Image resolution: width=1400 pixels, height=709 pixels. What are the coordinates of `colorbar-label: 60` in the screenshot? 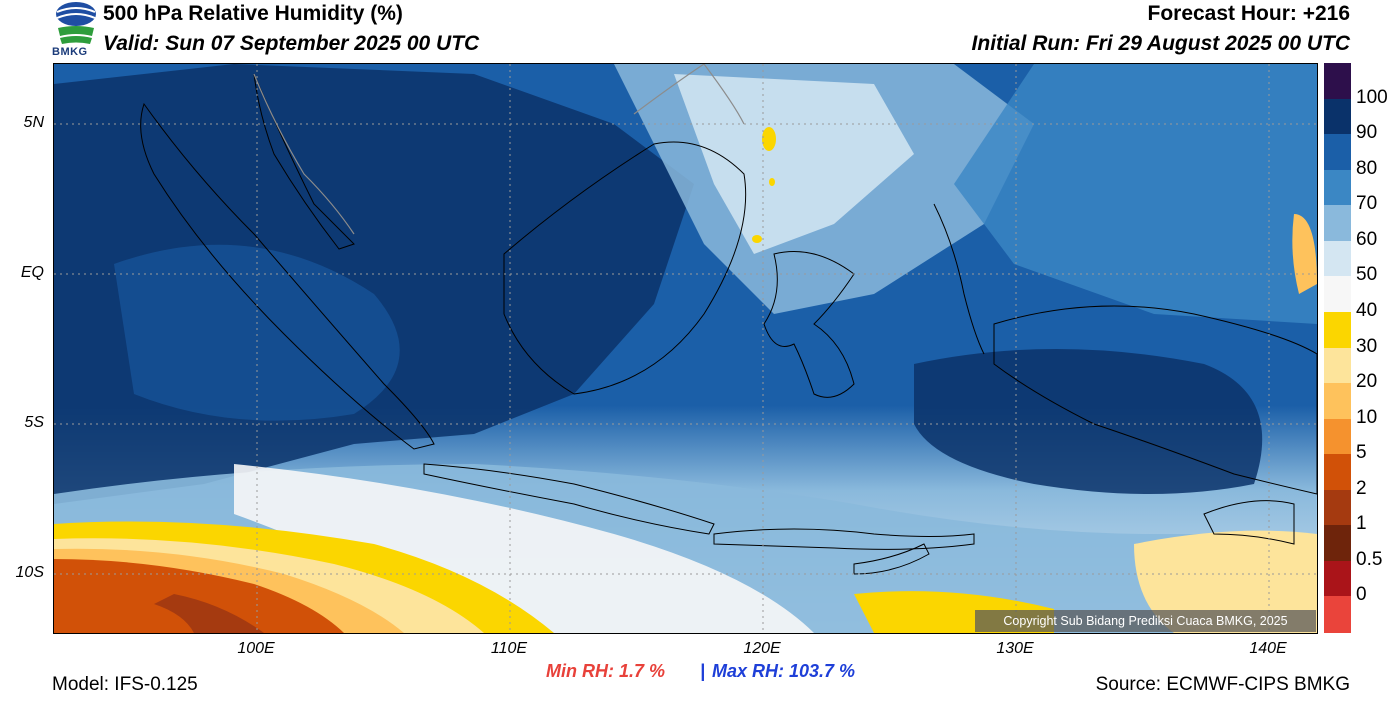 It's located at (1367, 239).